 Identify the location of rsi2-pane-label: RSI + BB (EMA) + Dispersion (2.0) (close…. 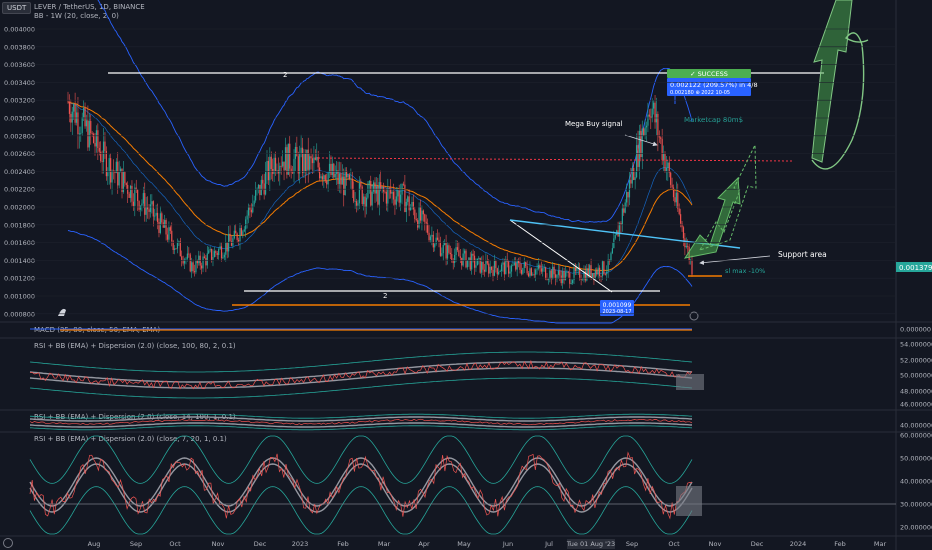
(135, 417).